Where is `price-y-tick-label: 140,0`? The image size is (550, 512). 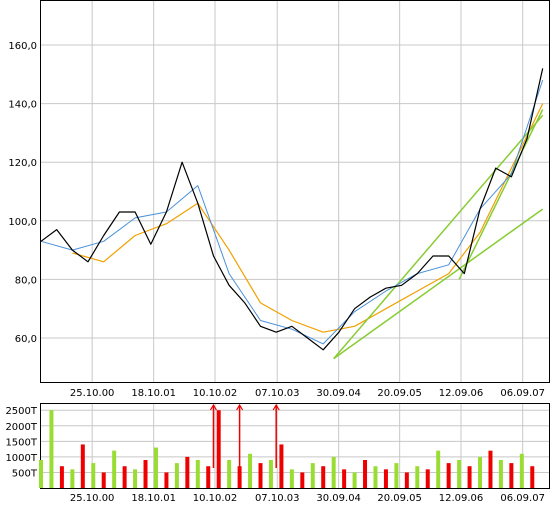 price-y-tick-label: 140,0 is located at coordinates (22, 105).